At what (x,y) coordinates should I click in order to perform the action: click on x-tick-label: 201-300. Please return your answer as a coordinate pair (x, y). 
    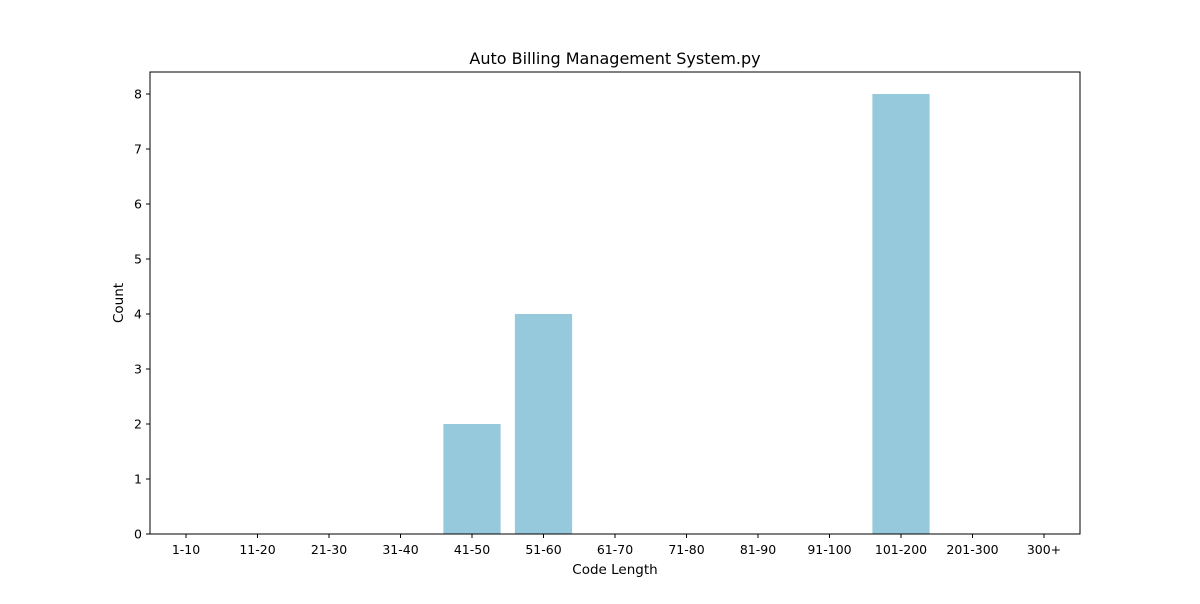
    Looking at the image, I should click on (972, 549).